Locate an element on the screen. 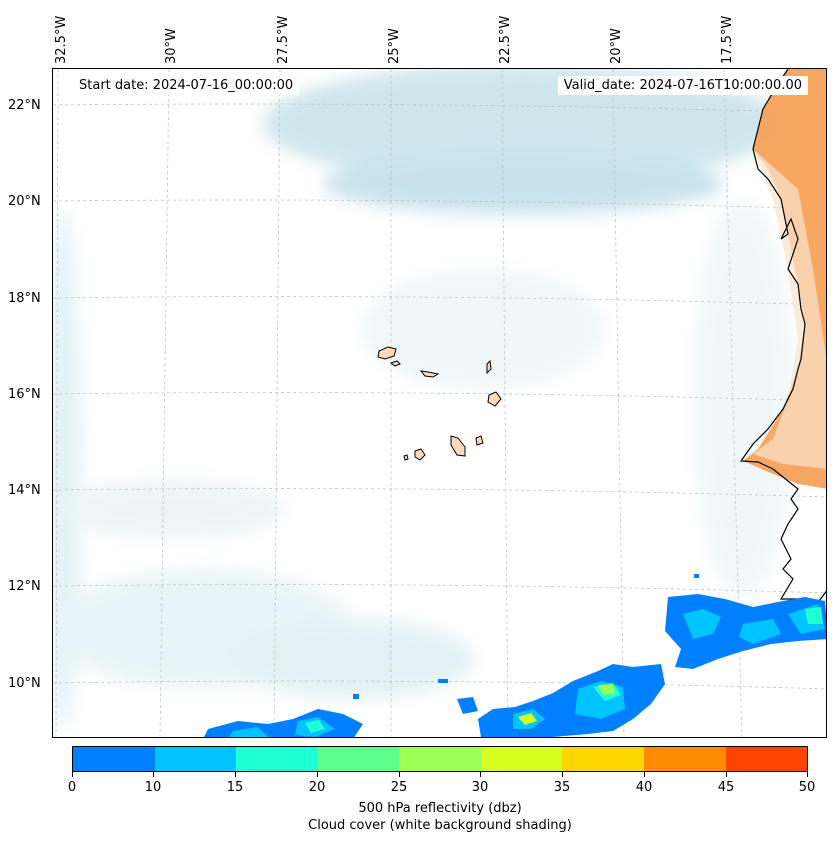 The image size is (837, 843). cloud-west-mid is located at coordinates (173, 509).